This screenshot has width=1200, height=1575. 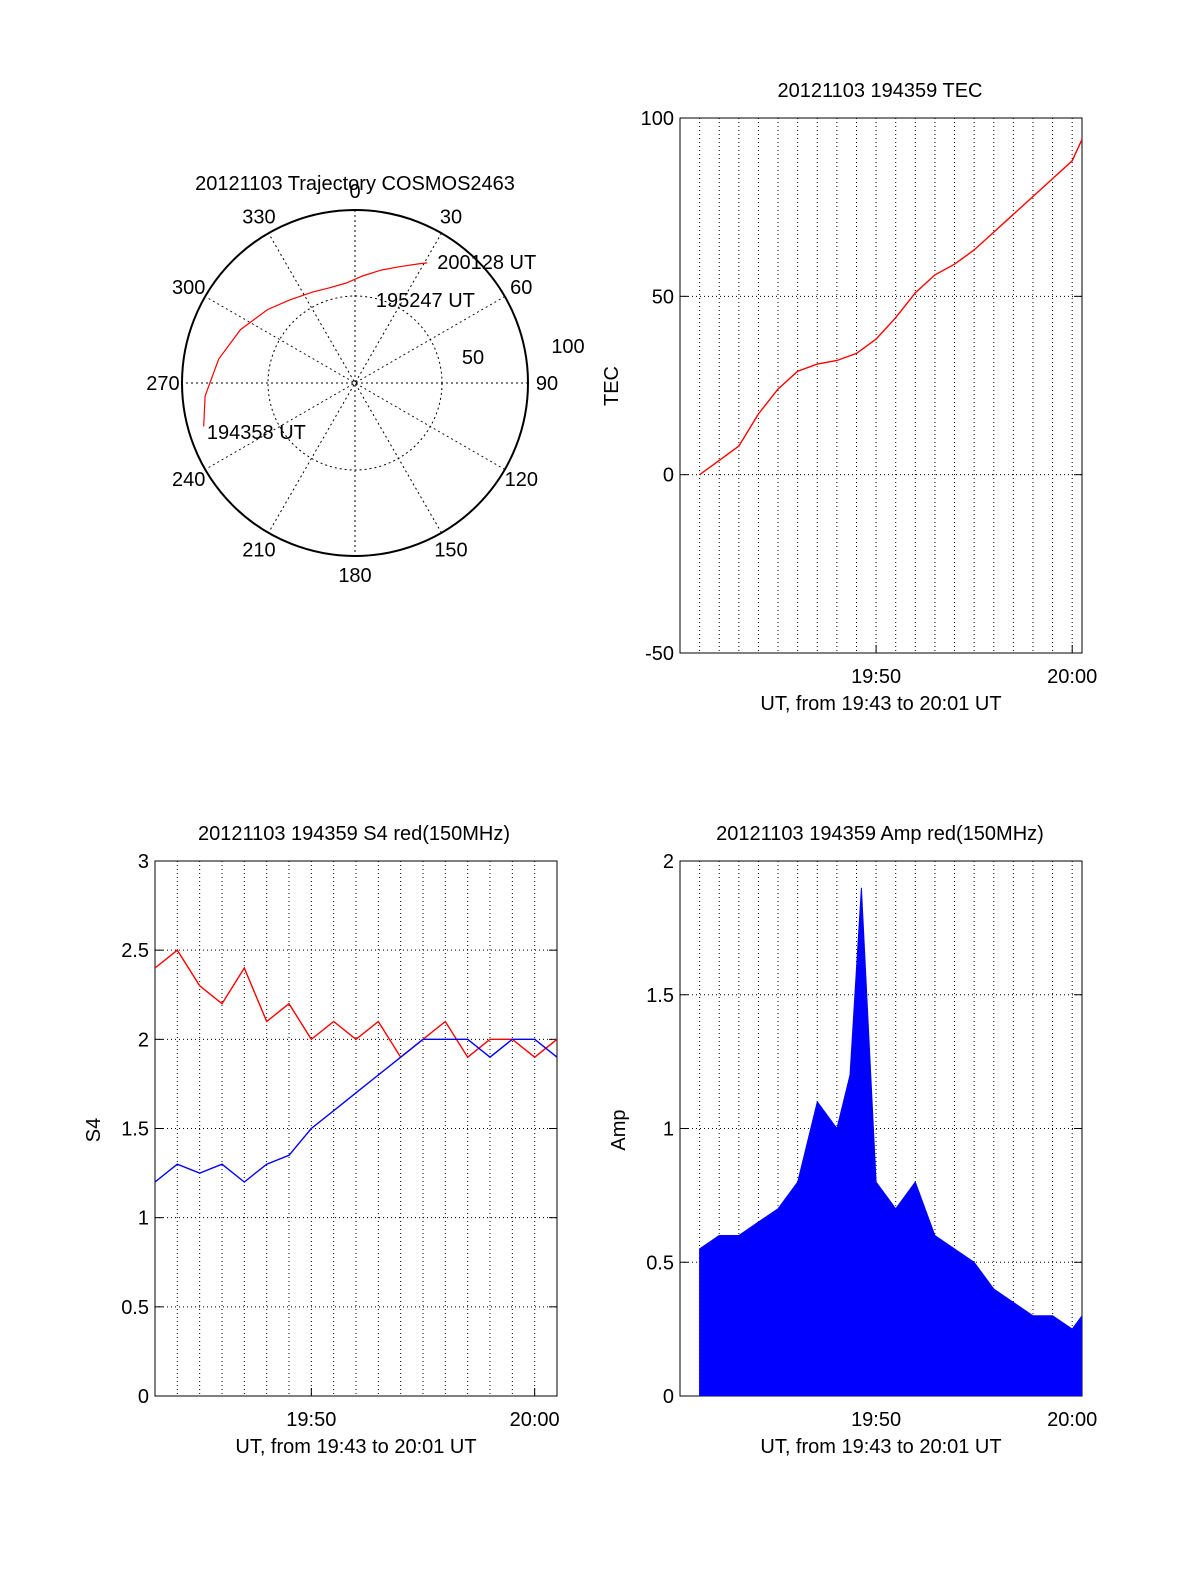 I want to click on azimuth-label: 90, so click(x=547, y=384).